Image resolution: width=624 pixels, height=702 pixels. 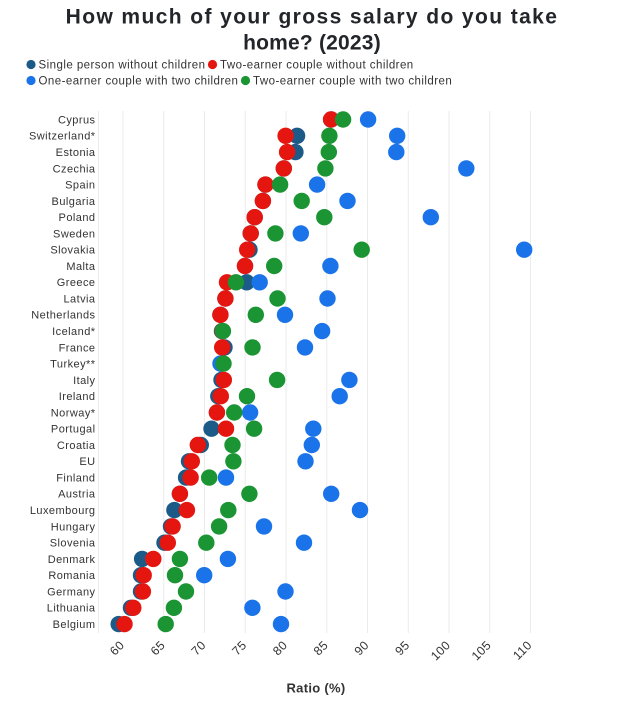 I want to click on svg-text: Czechia, so click(x=74, y=169).